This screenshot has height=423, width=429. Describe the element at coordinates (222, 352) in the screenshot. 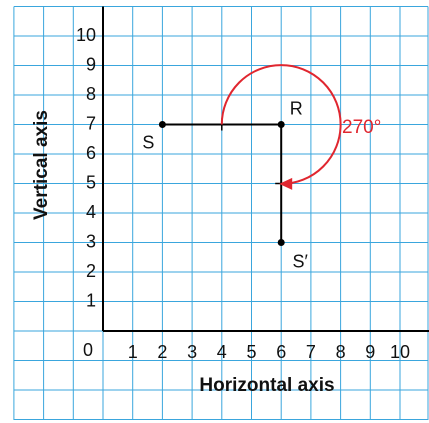

I see `x-tick-label: 4` at that location.